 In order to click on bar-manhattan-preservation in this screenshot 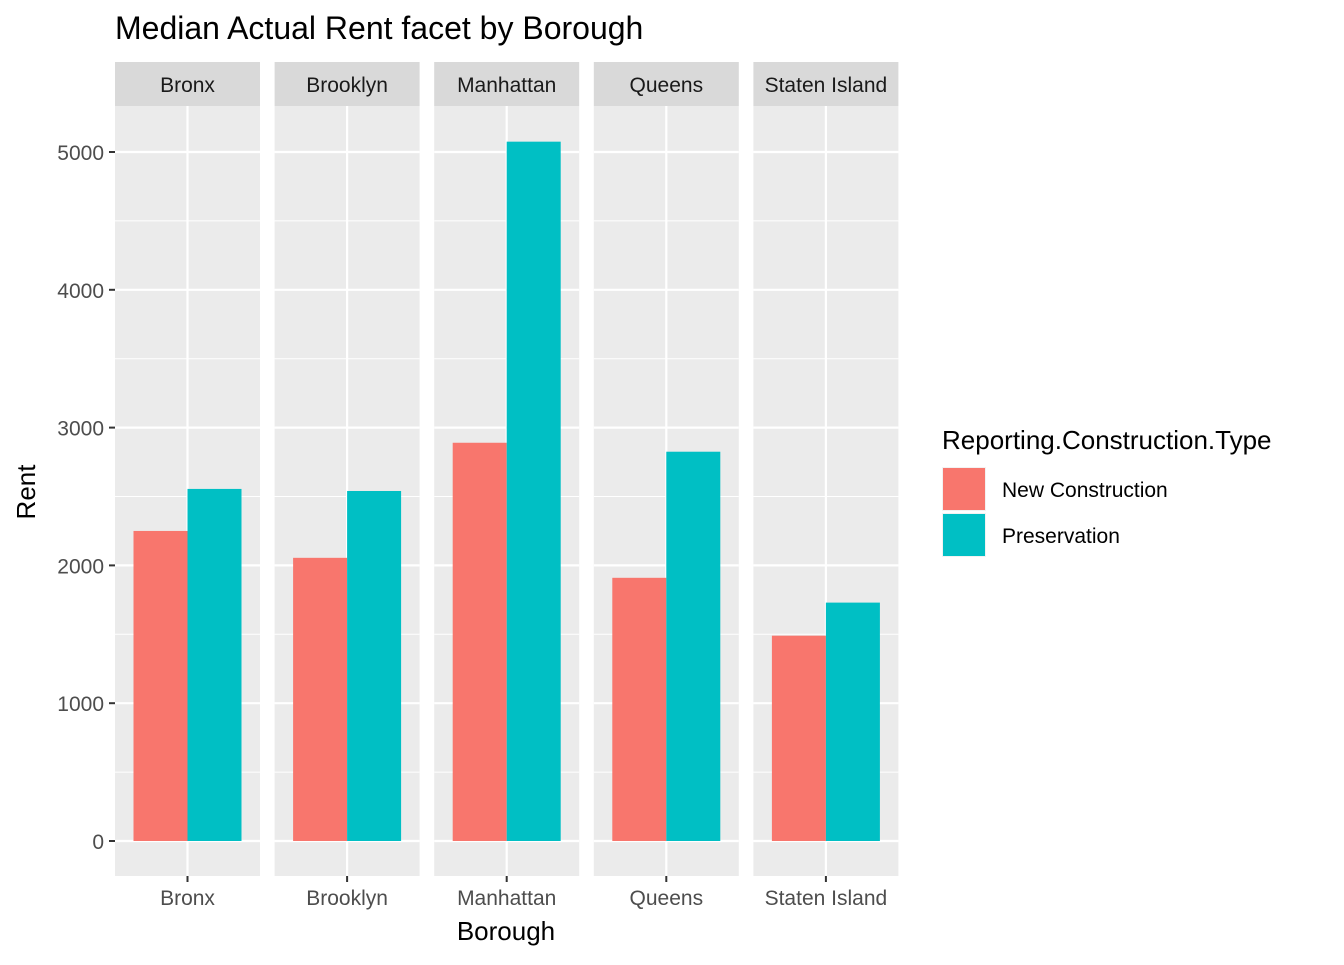, I will do `click(533, 491)`.